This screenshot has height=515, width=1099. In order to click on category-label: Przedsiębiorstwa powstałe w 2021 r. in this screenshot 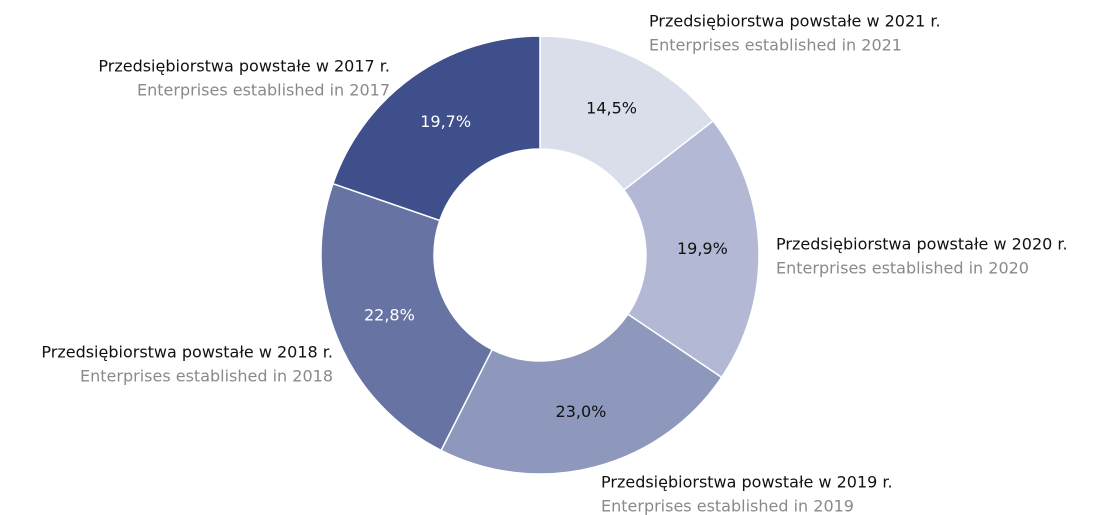, I will do `click(795, 21)`.